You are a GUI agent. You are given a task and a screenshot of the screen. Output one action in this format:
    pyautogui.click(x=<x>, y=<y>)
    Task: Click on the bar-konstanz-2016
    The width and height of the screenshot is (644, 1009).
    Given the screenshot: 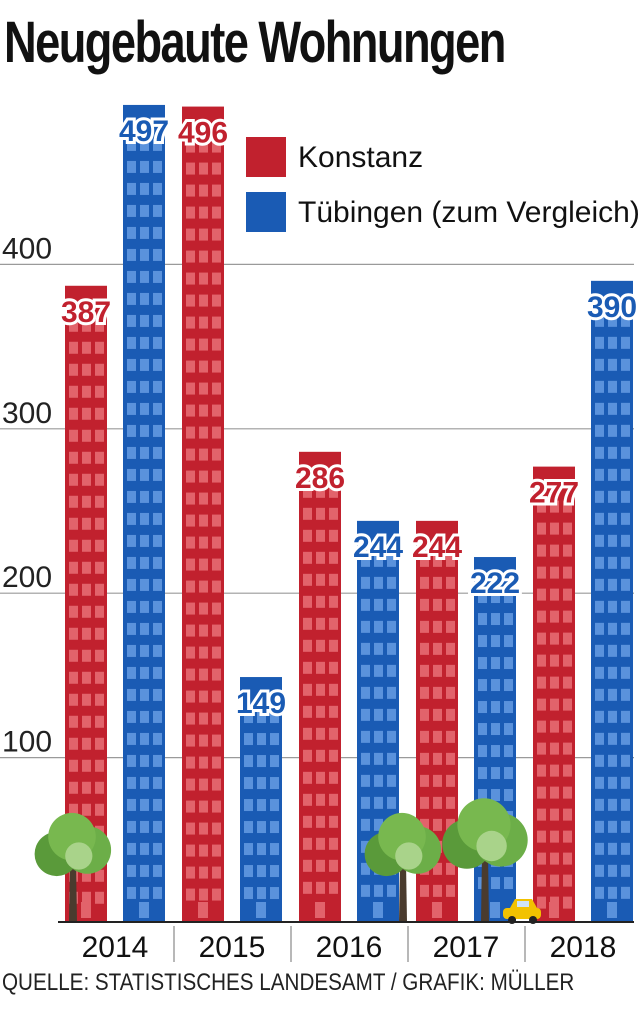 What is the action you would take?
    pyautogui.click(x=320, y=686)
    